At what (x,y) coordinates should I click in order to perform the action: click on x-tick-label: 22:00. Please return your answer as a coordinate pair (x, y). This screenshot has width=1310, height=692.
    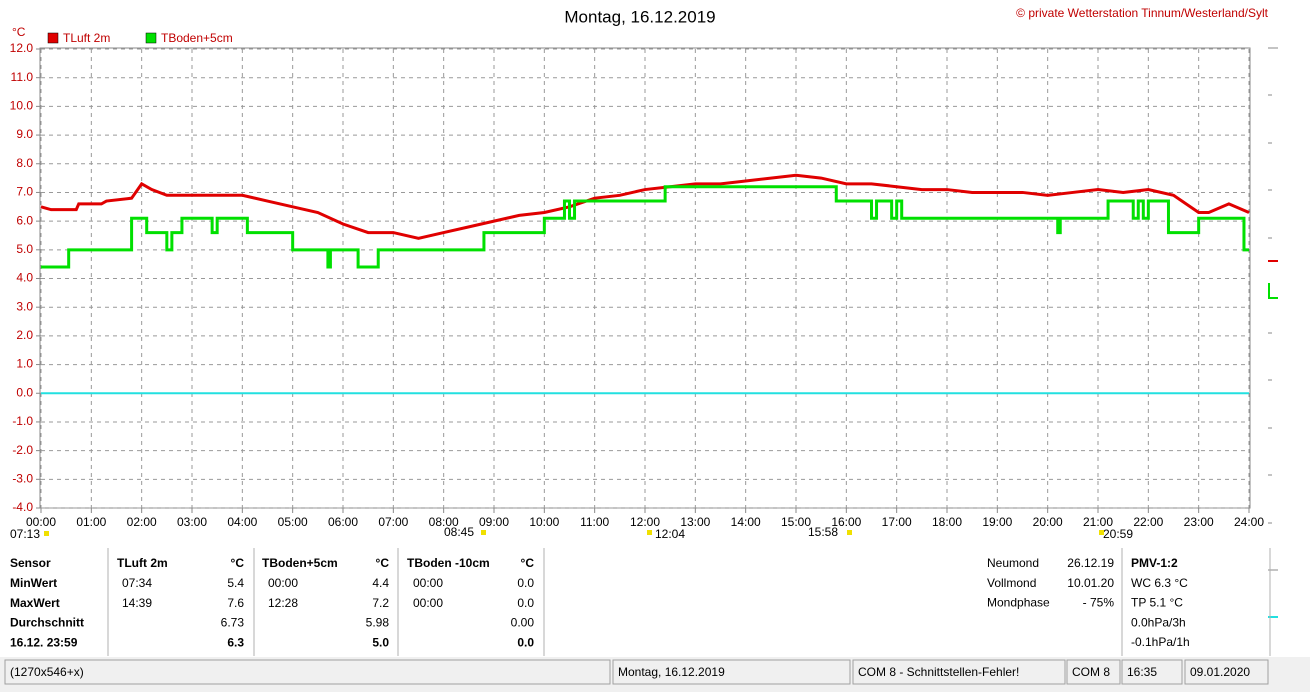
    Looking at the image, I should click on (1148, 522).